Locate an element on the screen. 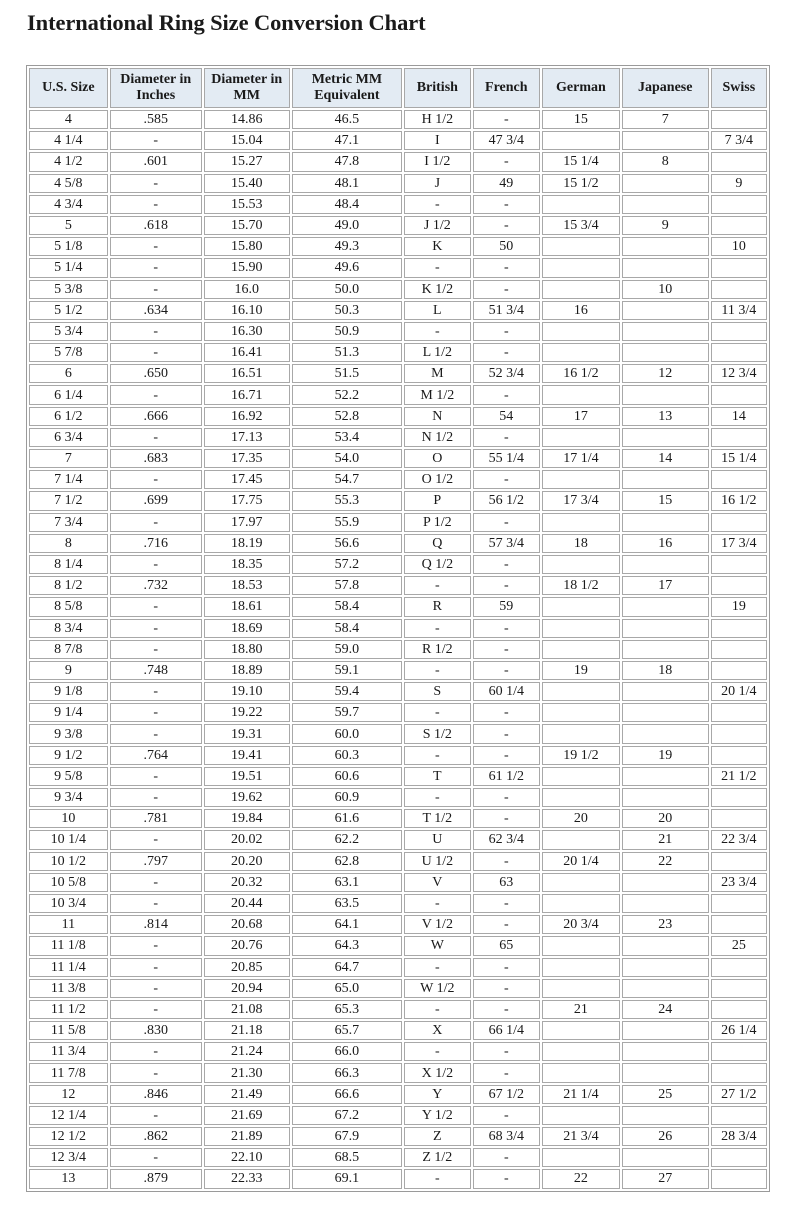 The width and height of the screenshot is (794, 1213). table-row: 4 5/8-15.40 48.1 J 49 15 1/2 9 is located at coordinates (398, 183).